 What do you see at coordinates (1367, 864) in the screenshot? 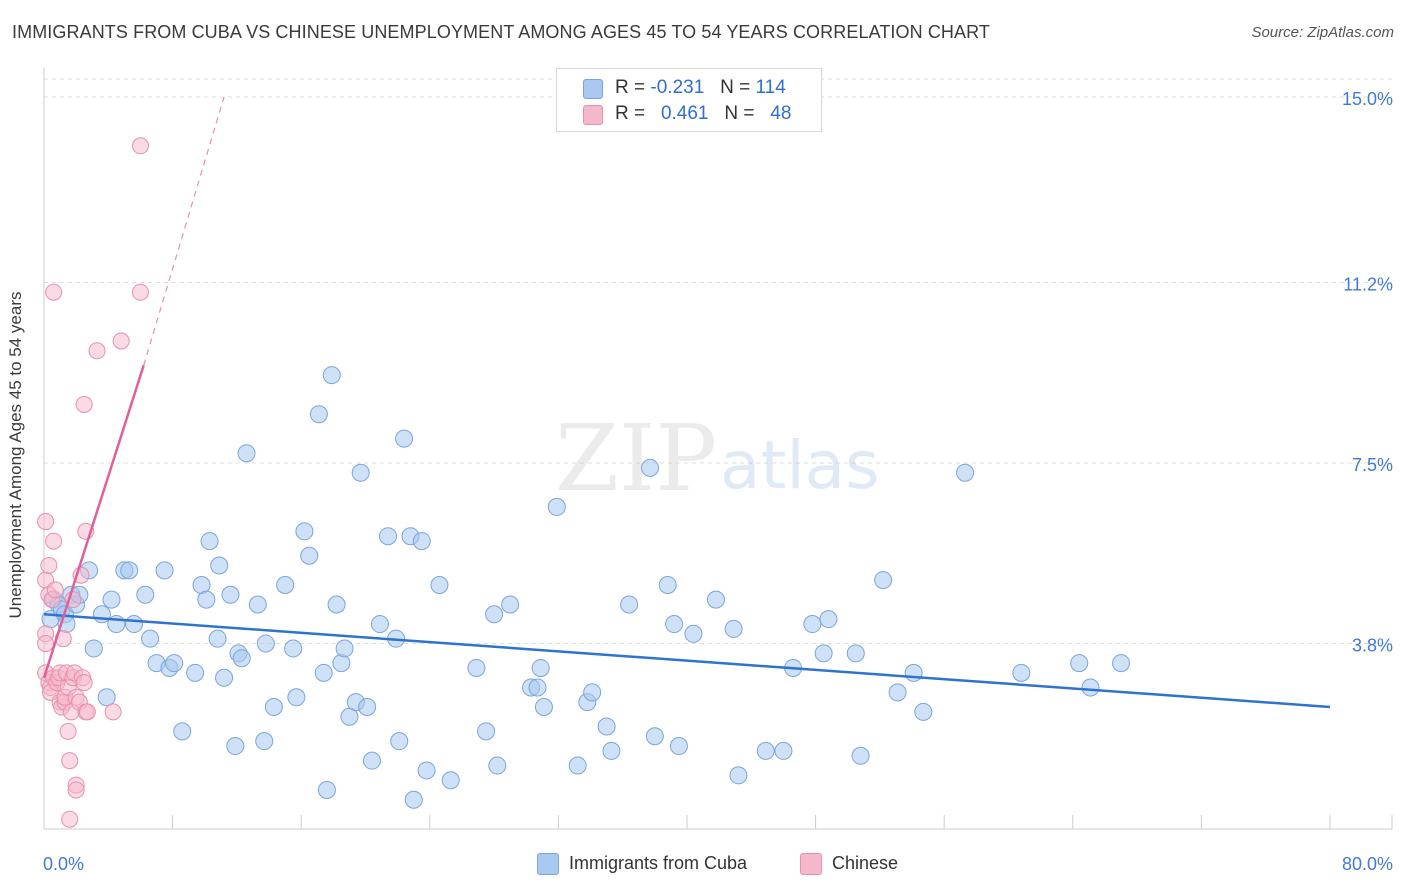
I see `x-tick-label: 80.0%` at bounding box center [1367, 864].